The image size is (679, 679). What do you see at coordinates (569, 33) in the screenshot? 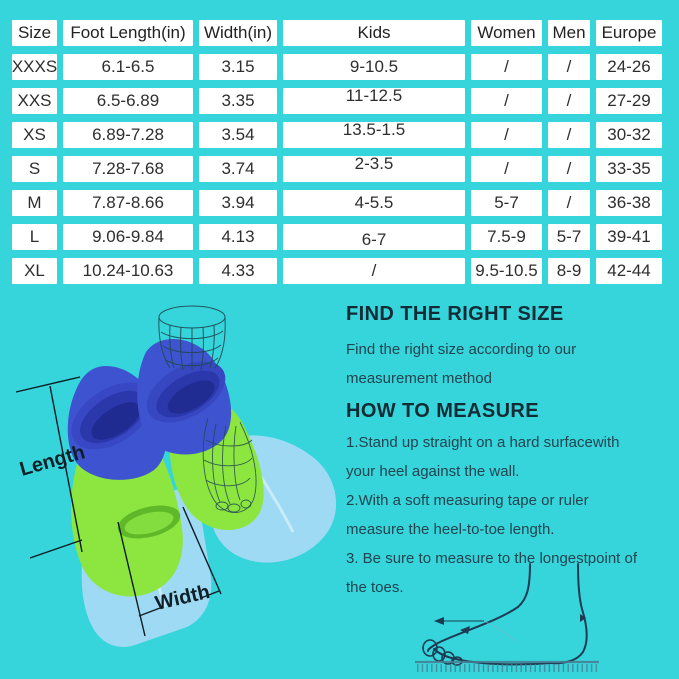
I see `column-header-men: Men` at bounding box center [569, 33].